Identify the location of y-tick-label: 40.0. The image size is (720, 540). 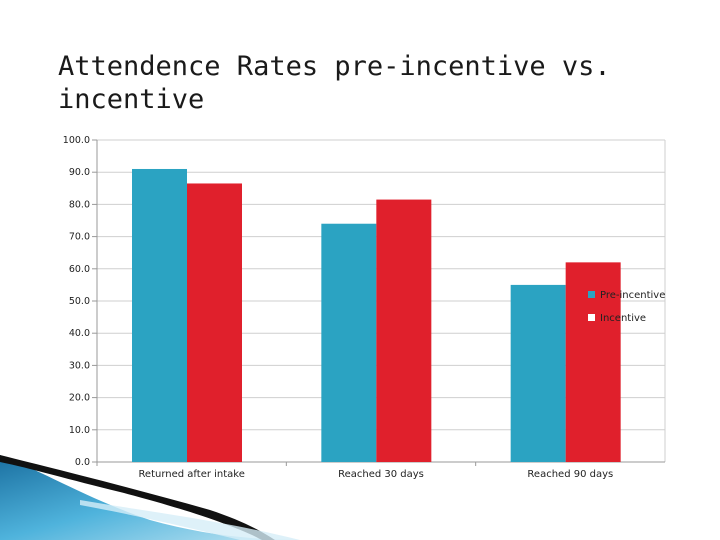
(79, 333).